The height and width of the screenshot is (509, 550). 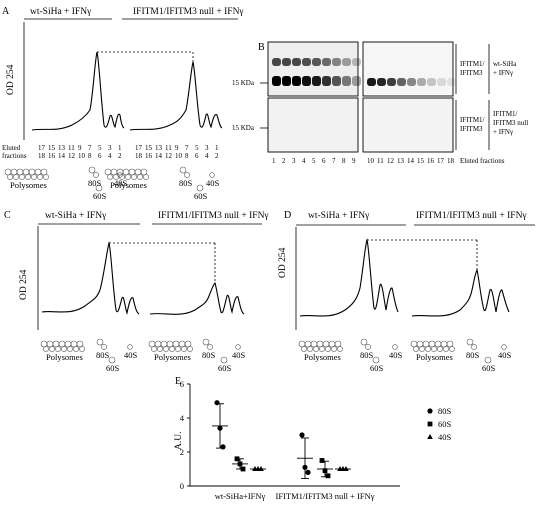 What do you see at coordinates (408, 125) in the screenshot?
I see `blot-row2-right` at bounding box center [408, 125].